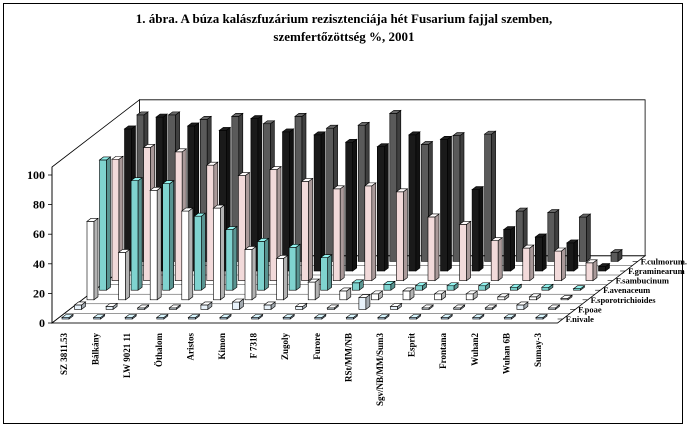 The height and width of the screenshot is (429, 688). I want to click on y-tick-label: 100, so click(36, 175).